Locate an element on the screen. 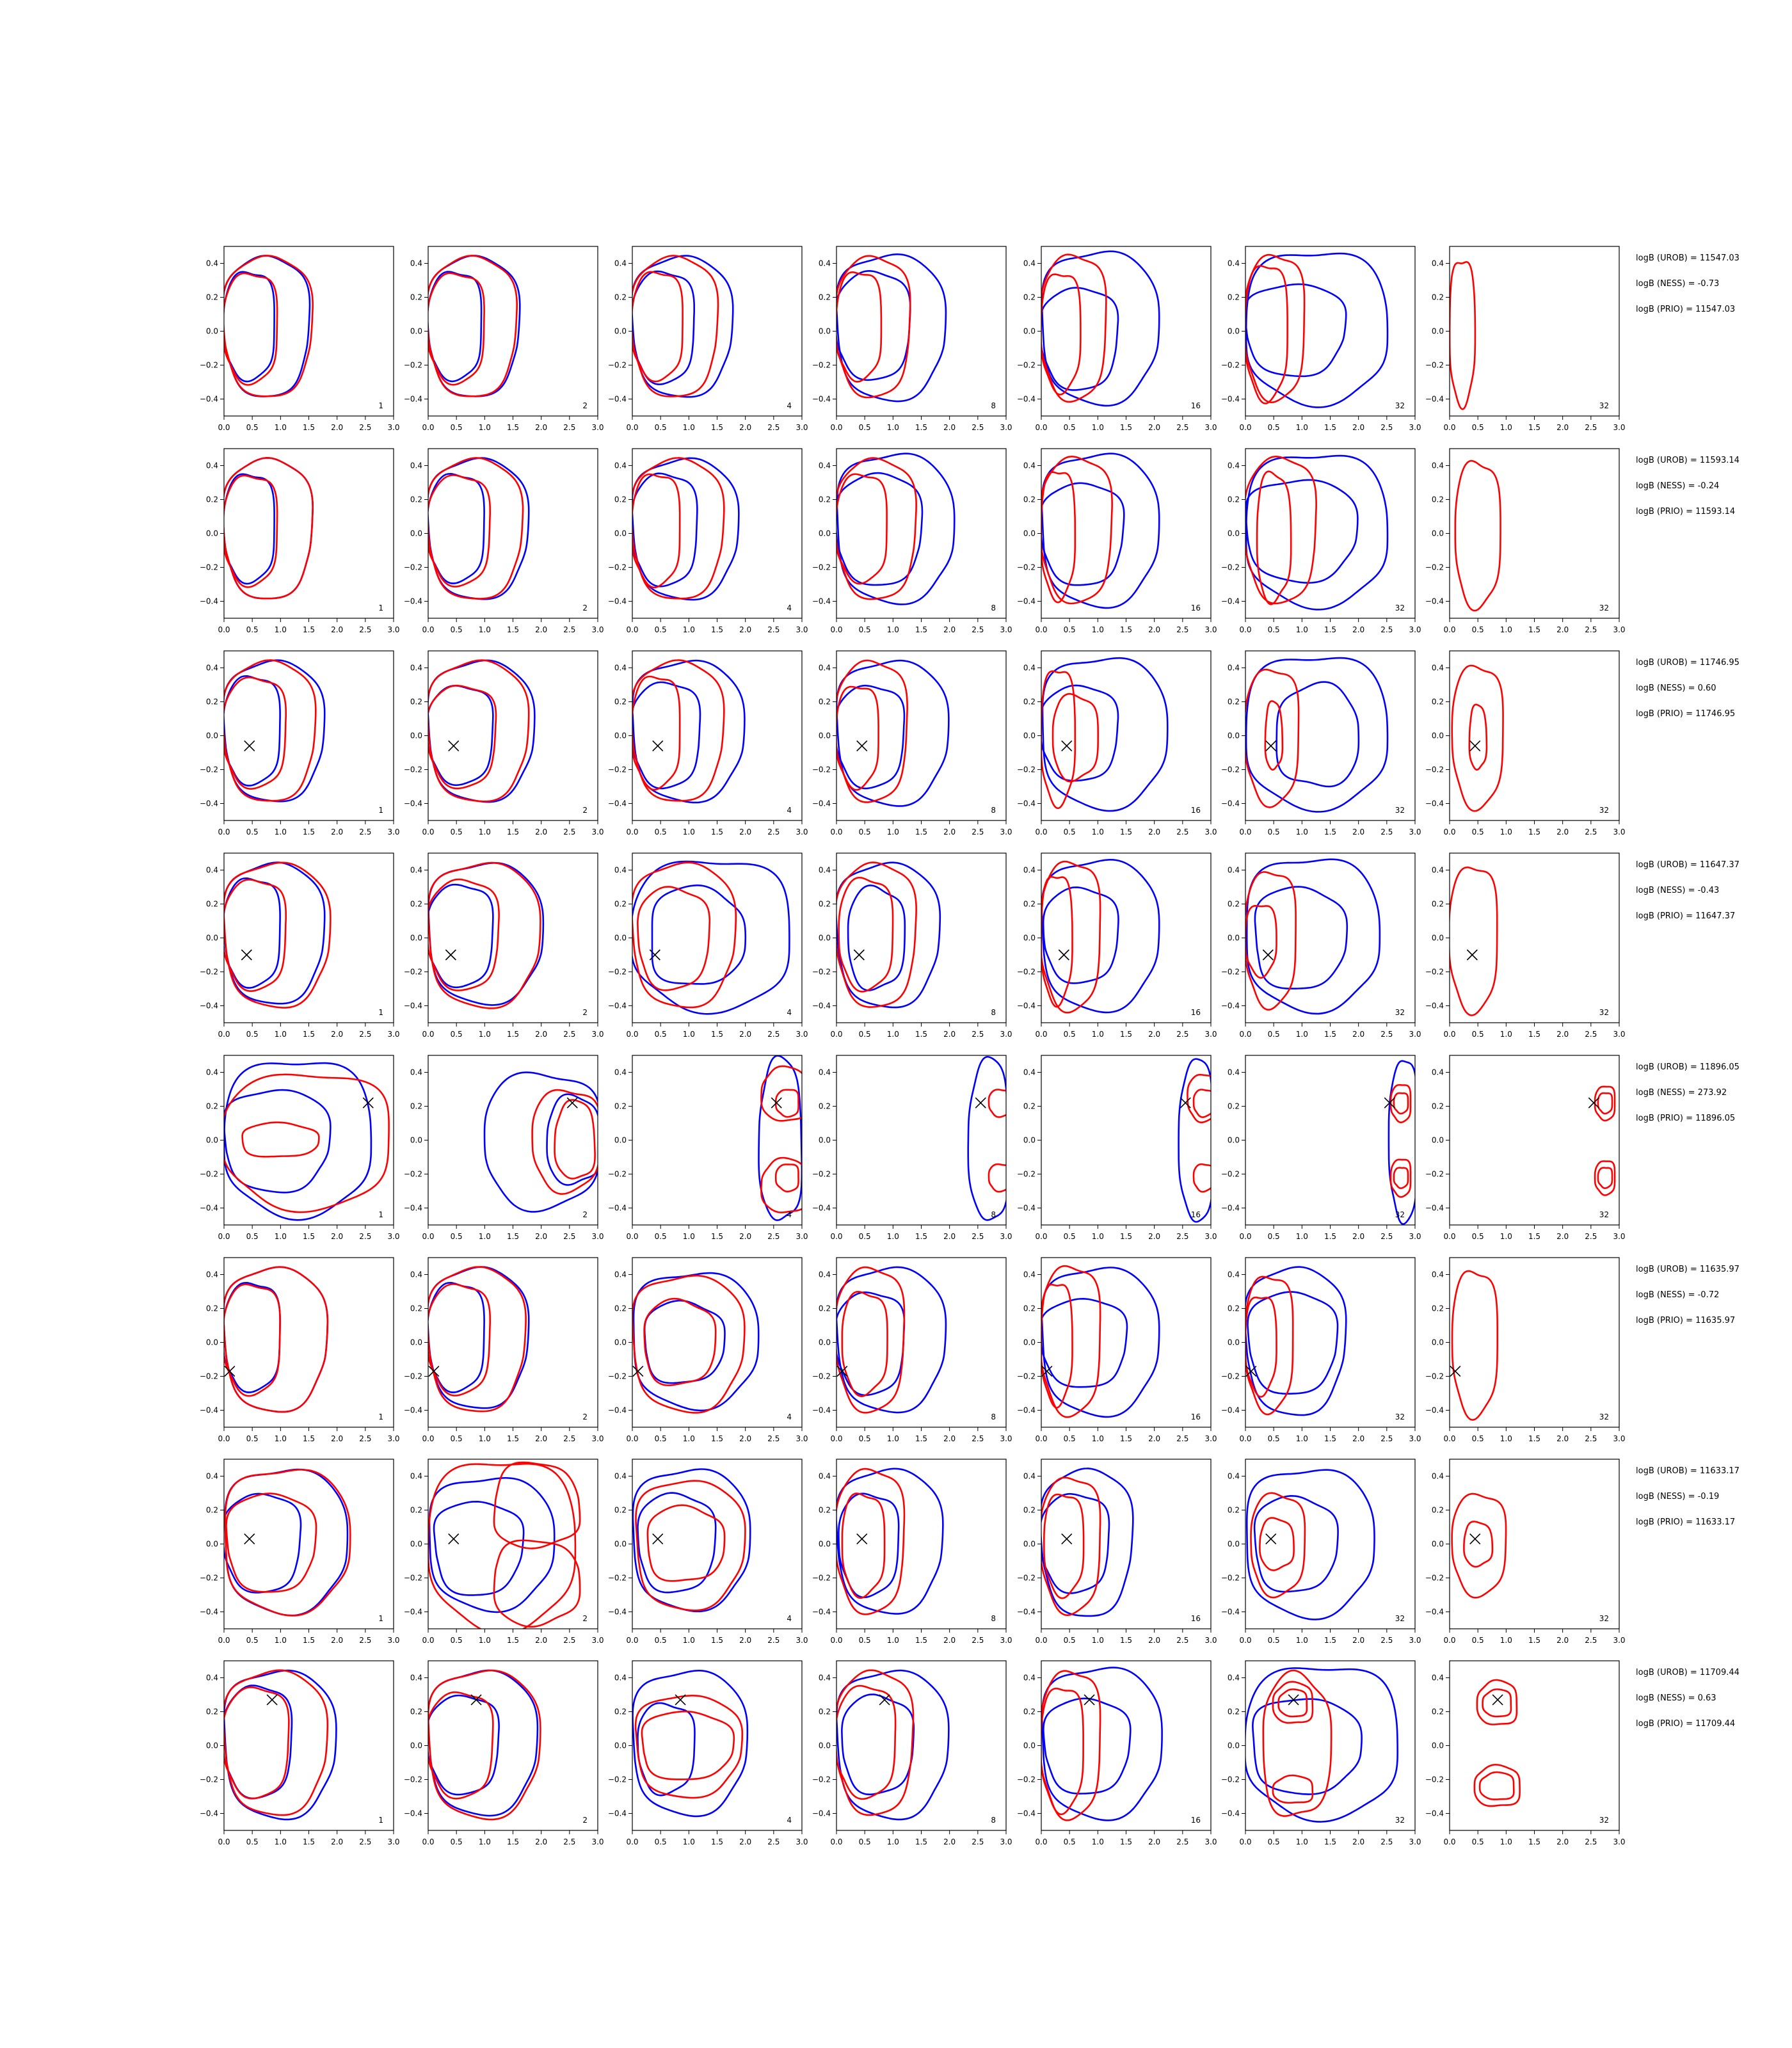  subplot-panel: 0.0 0.5 1.0 1.5 2.0 2.5 3.0 −0.4 −0.2 0.0 0.2 0.4 16 is located at coordinates (1117, 1753).